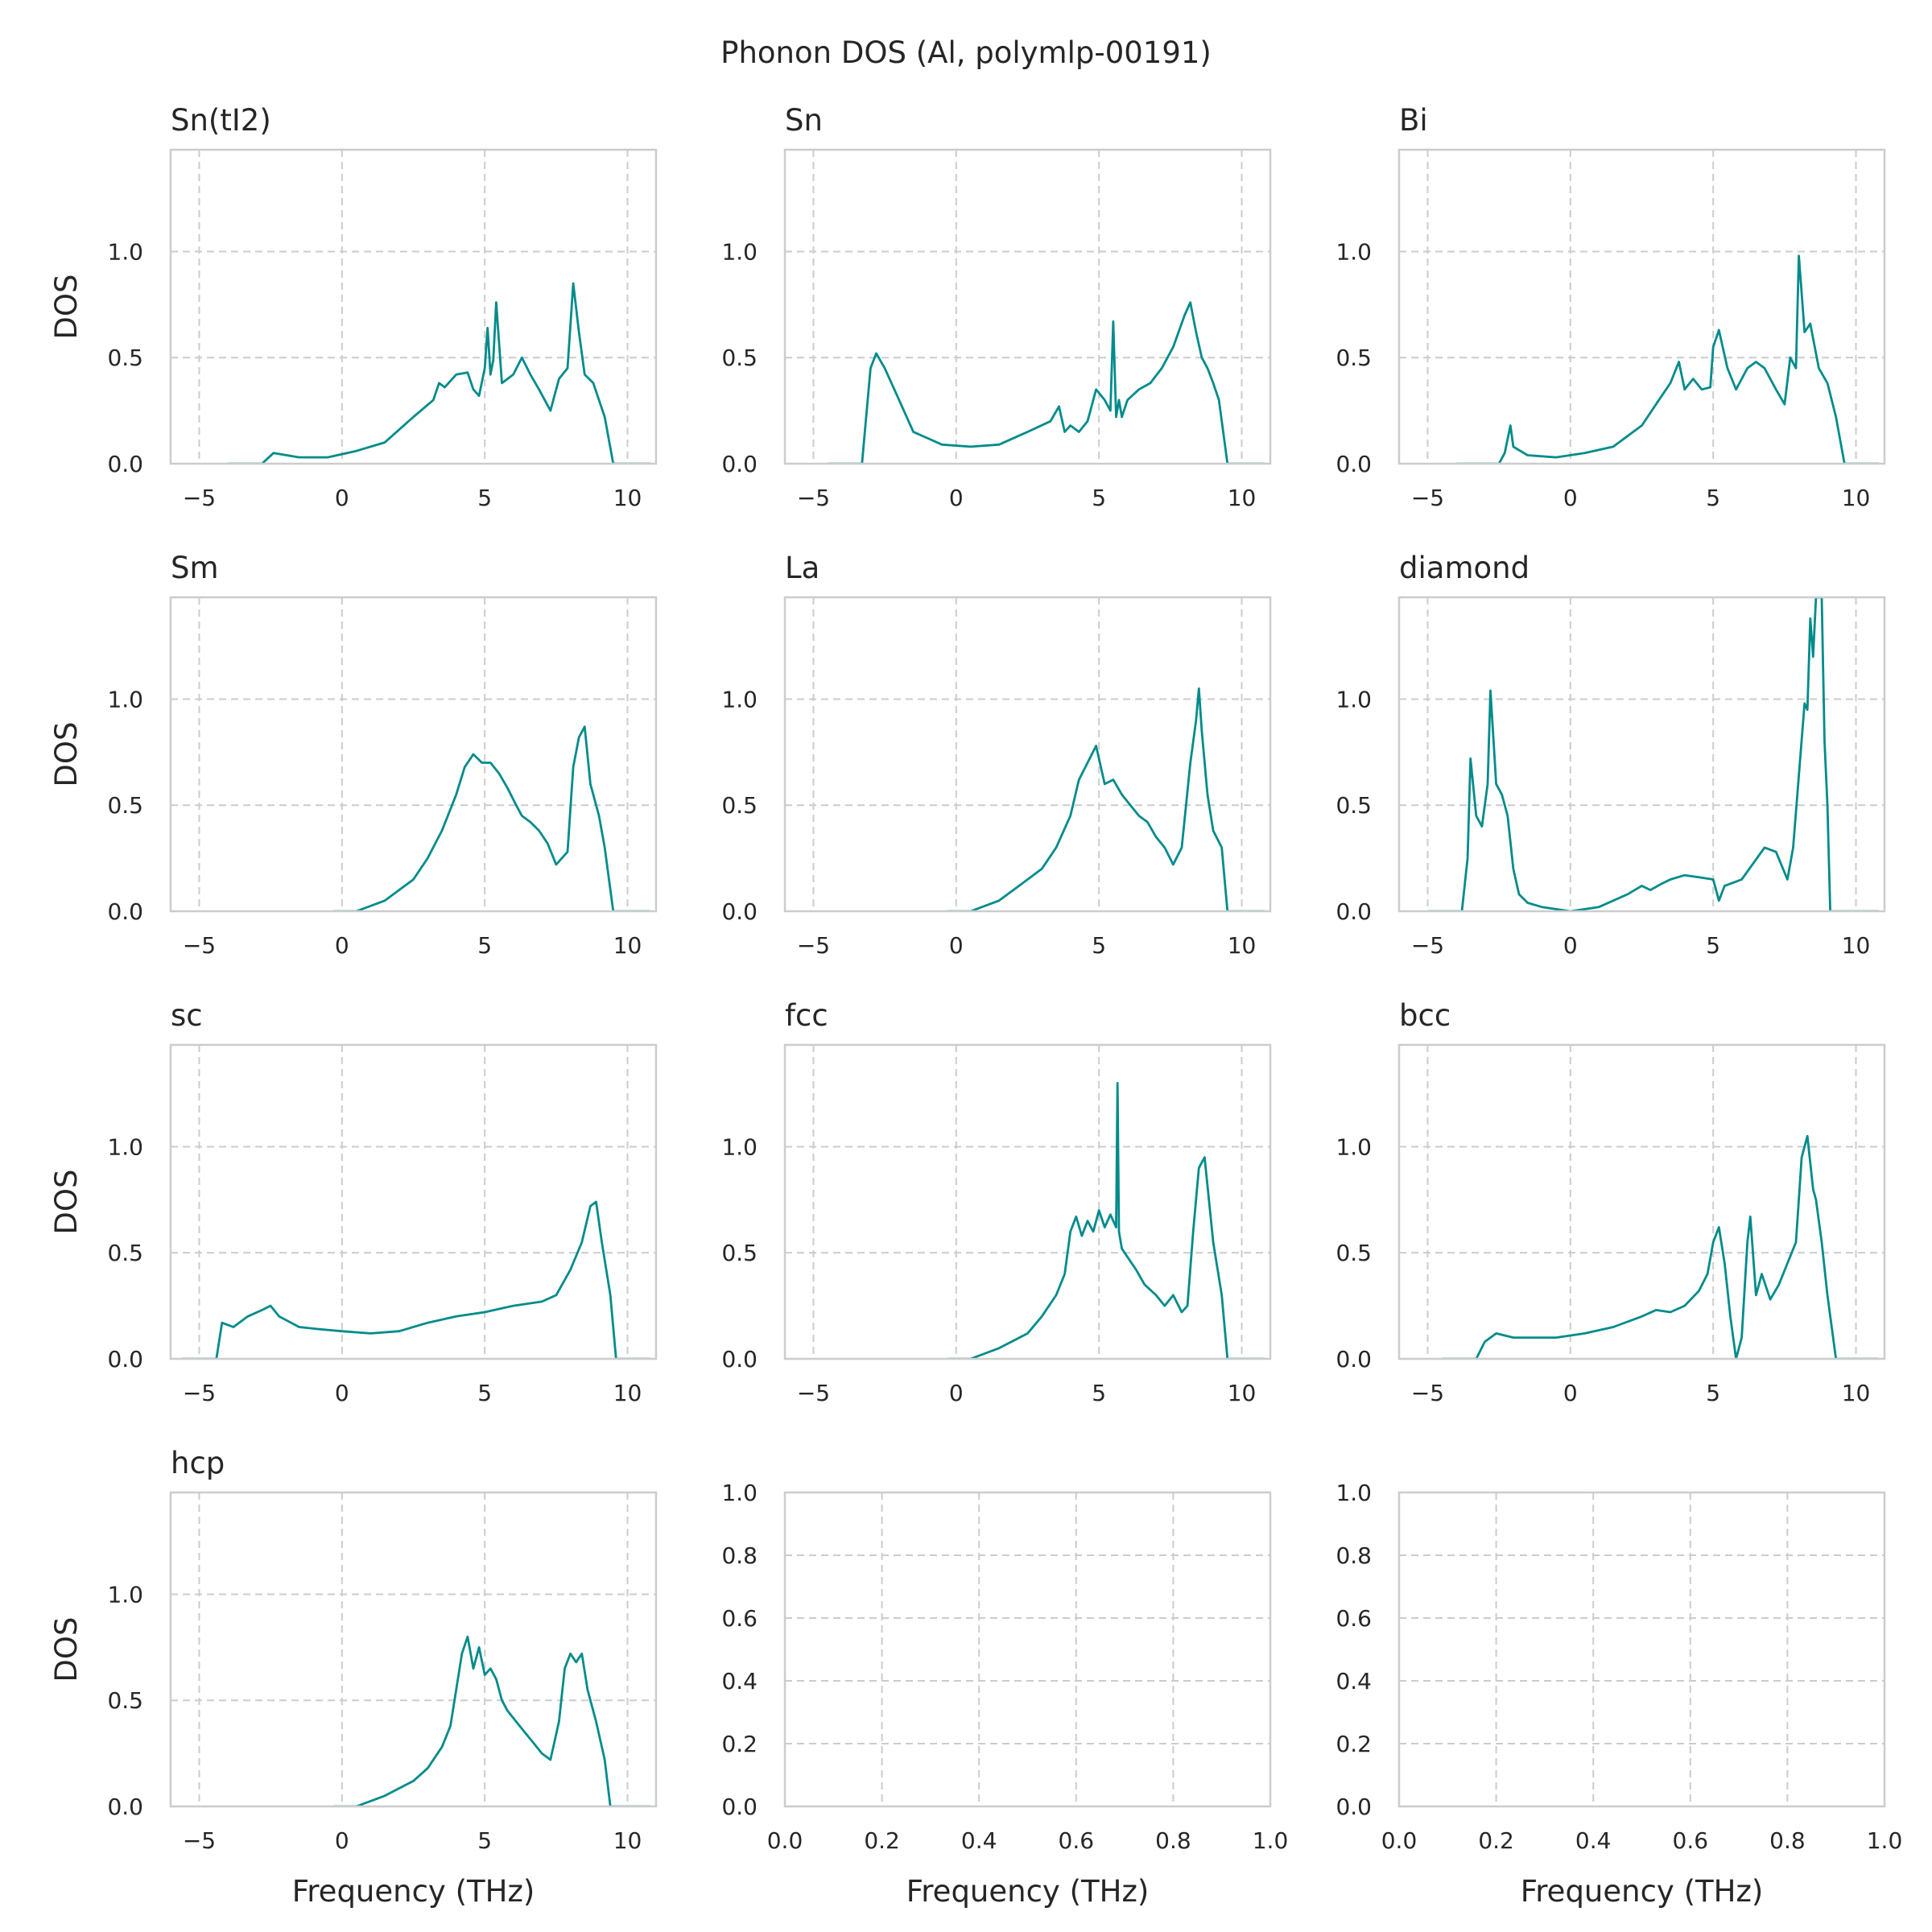  What do you see at coordinates (1413, 121) in the screenshot?
I see `panel-title: Bi` at bounding box center [1413, 121].